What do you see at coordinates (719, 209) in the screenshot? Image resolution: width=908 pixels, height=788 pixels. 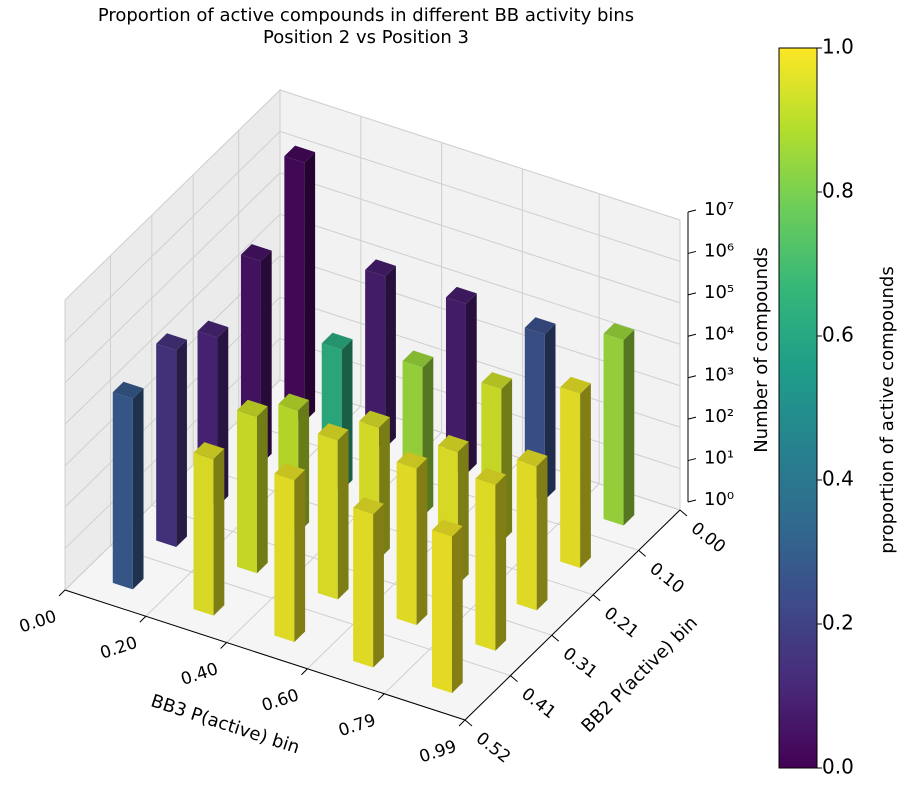 I see `z-tick-label: 10⁷` at bounding box center [719, 209].